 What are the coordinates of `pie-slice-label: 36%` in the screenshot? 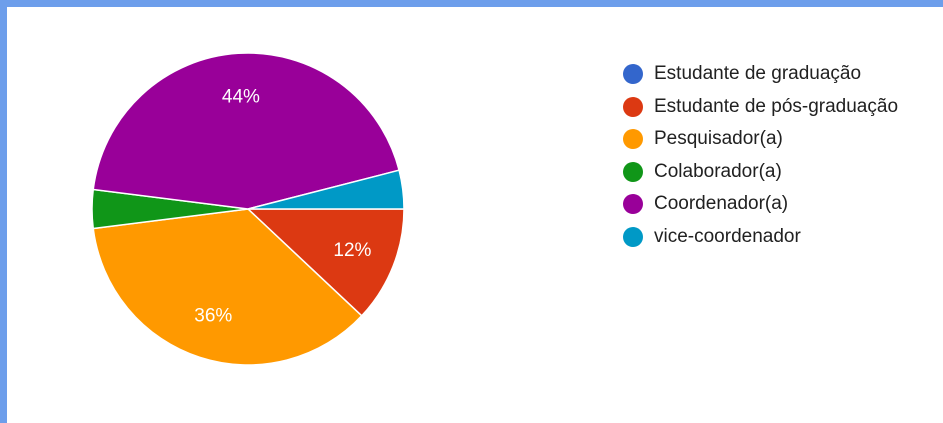 It's located at (213, 315).